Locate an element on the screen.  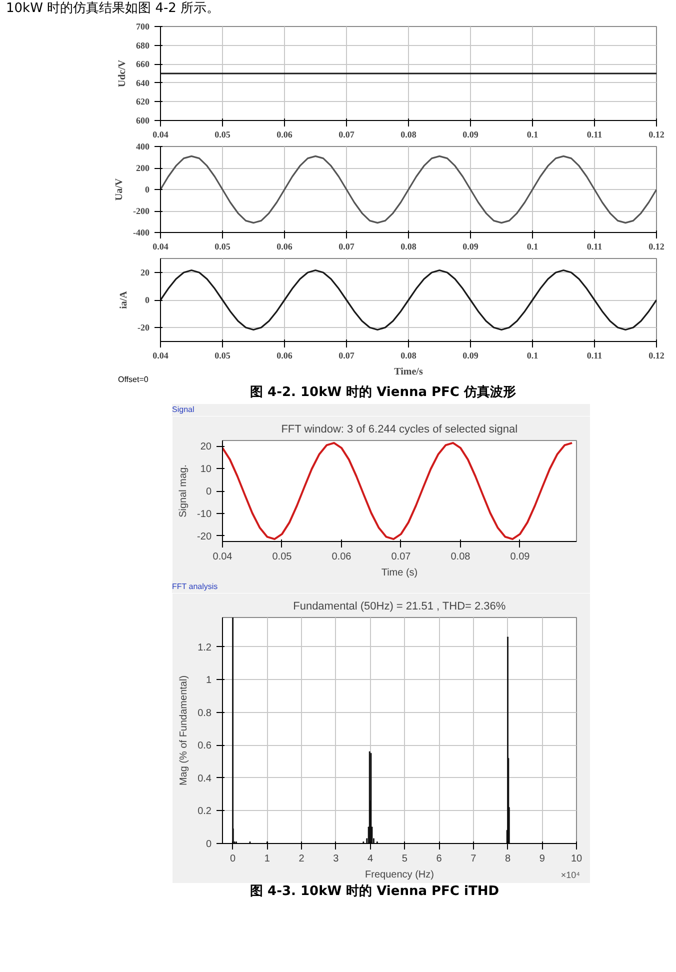
text: ×10⁴ is located at coordinates (570, 875).